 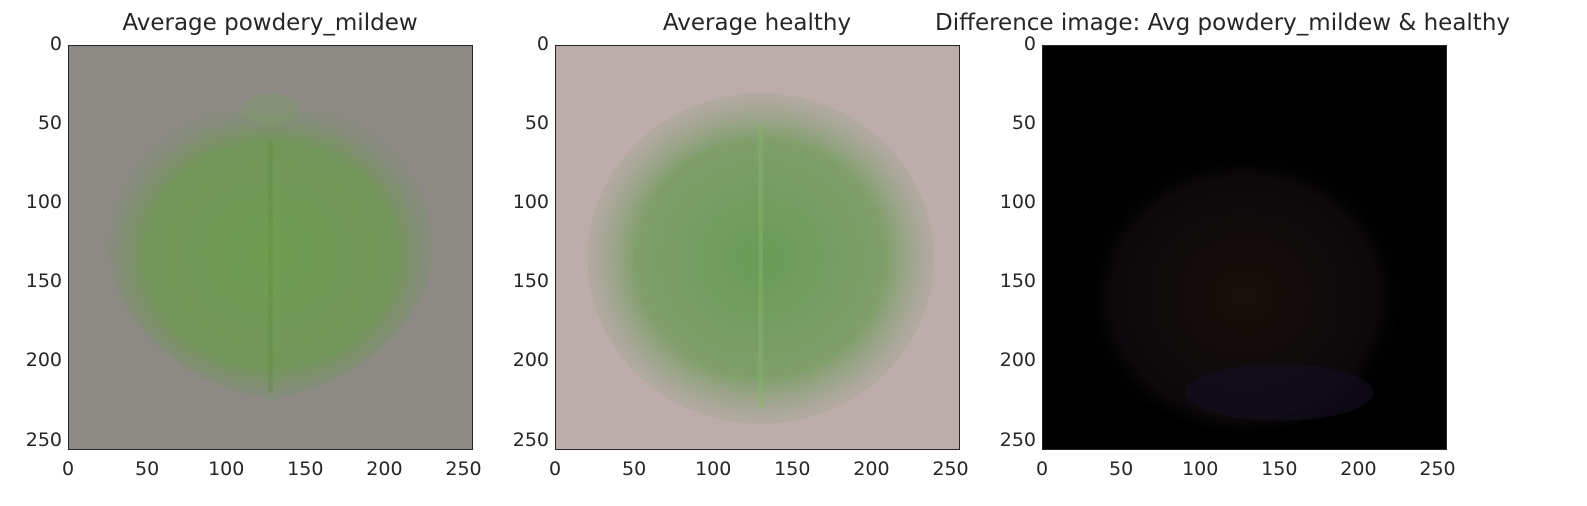 What do you see at coordinates (270, 23) in the screenshot?
I see `panel-title: Average powdery_mildew` at bounding box center [270, 23].